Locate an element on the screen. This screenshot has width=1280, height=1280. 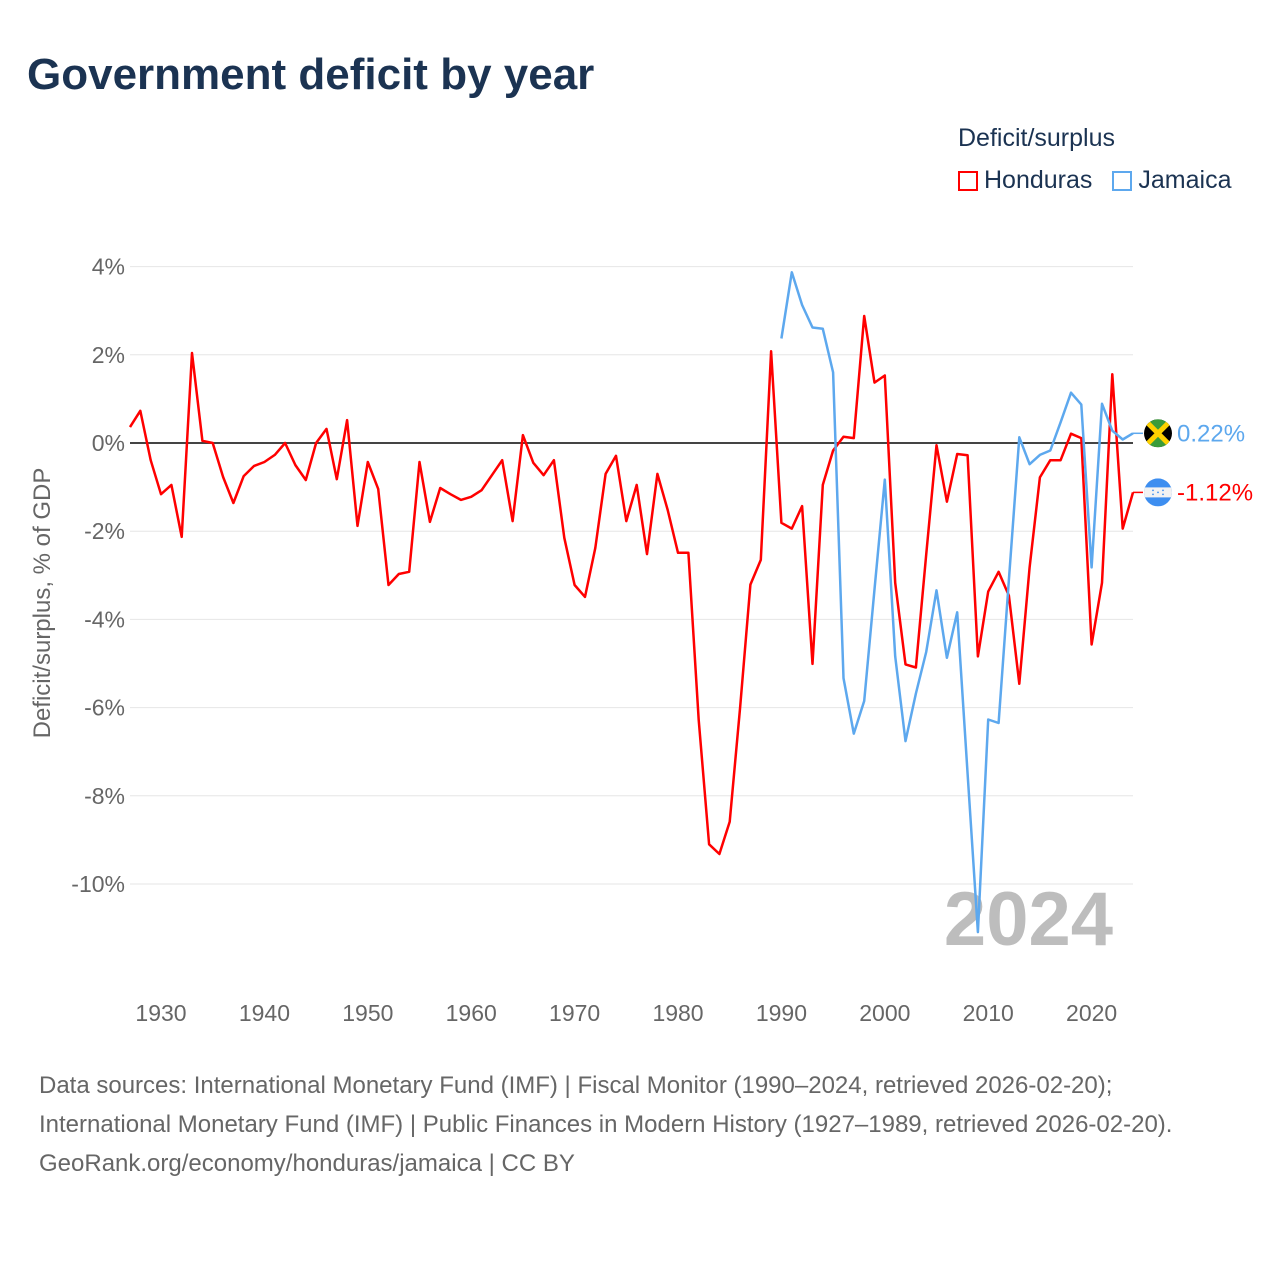
x-tick-label: 1970 is located at coordinates (574, 1013).